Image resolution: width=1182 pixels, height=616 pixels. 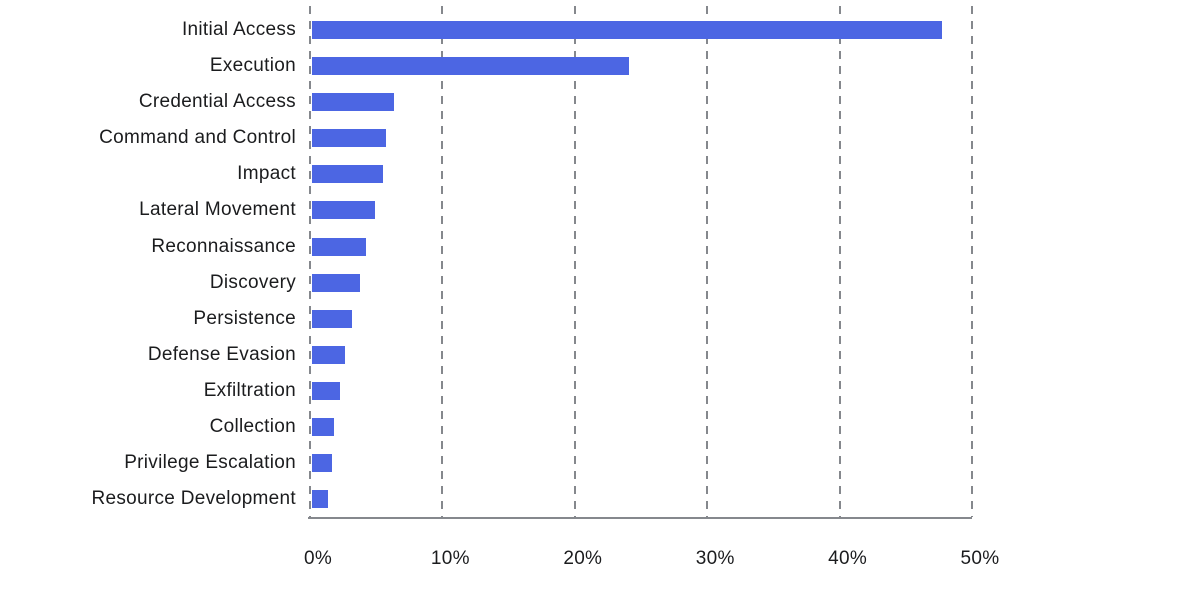 I want to click on category-label: Execution, so click(x=252, y=66).